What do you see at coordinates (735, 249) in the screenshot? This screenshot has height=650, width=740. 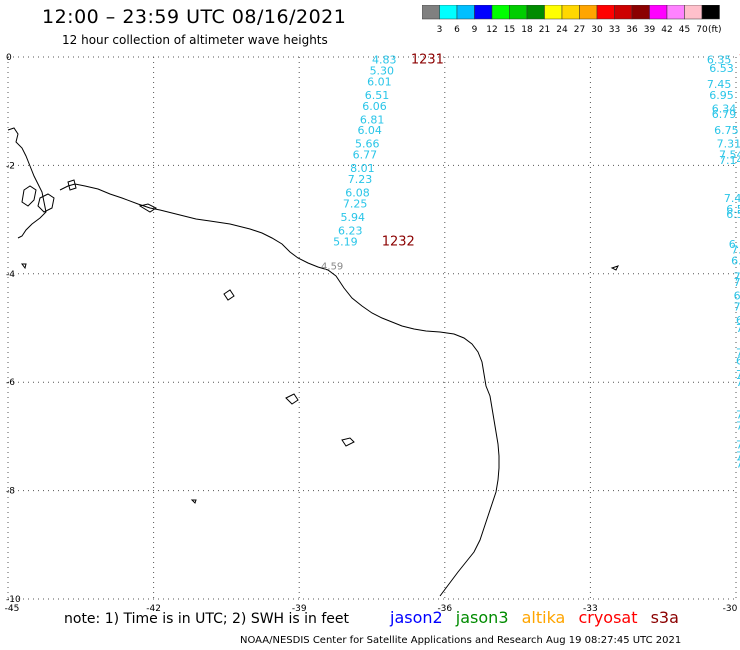 I see `wave-height-label: 7.16` at bounding box center [735, 249].